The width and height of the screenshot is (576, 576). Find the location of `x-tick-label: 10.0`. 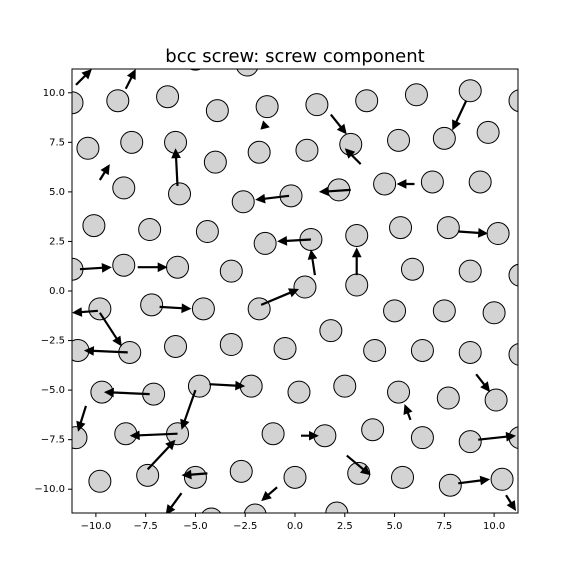

x-tick-label: 10.0 is located at coordinates (494, 526).